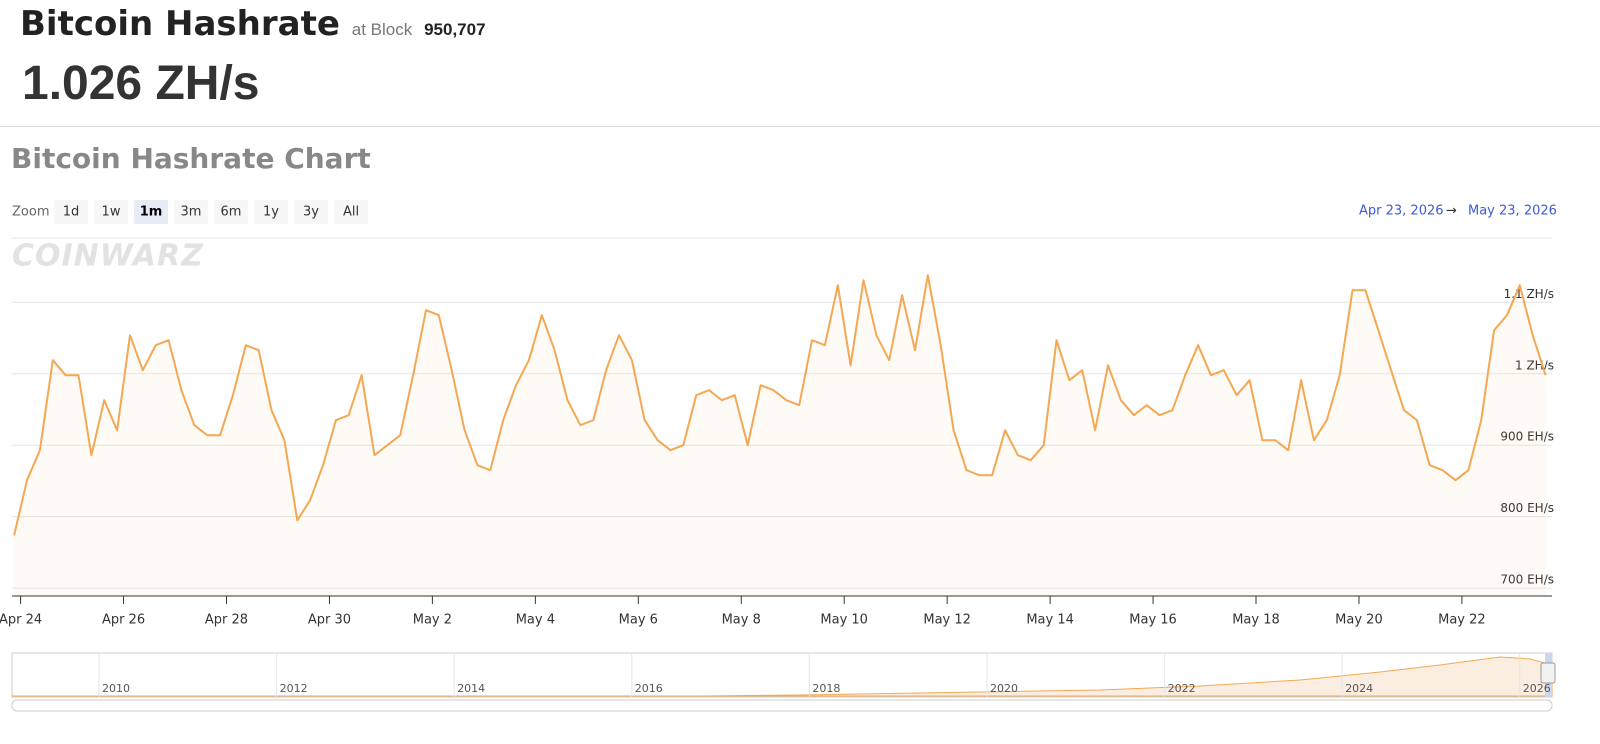 This screenshot has width=1600, height=744. Describe the element at coordinates (638, 620) in the screenshot. I see `x-tick-label: May 6` at that location.